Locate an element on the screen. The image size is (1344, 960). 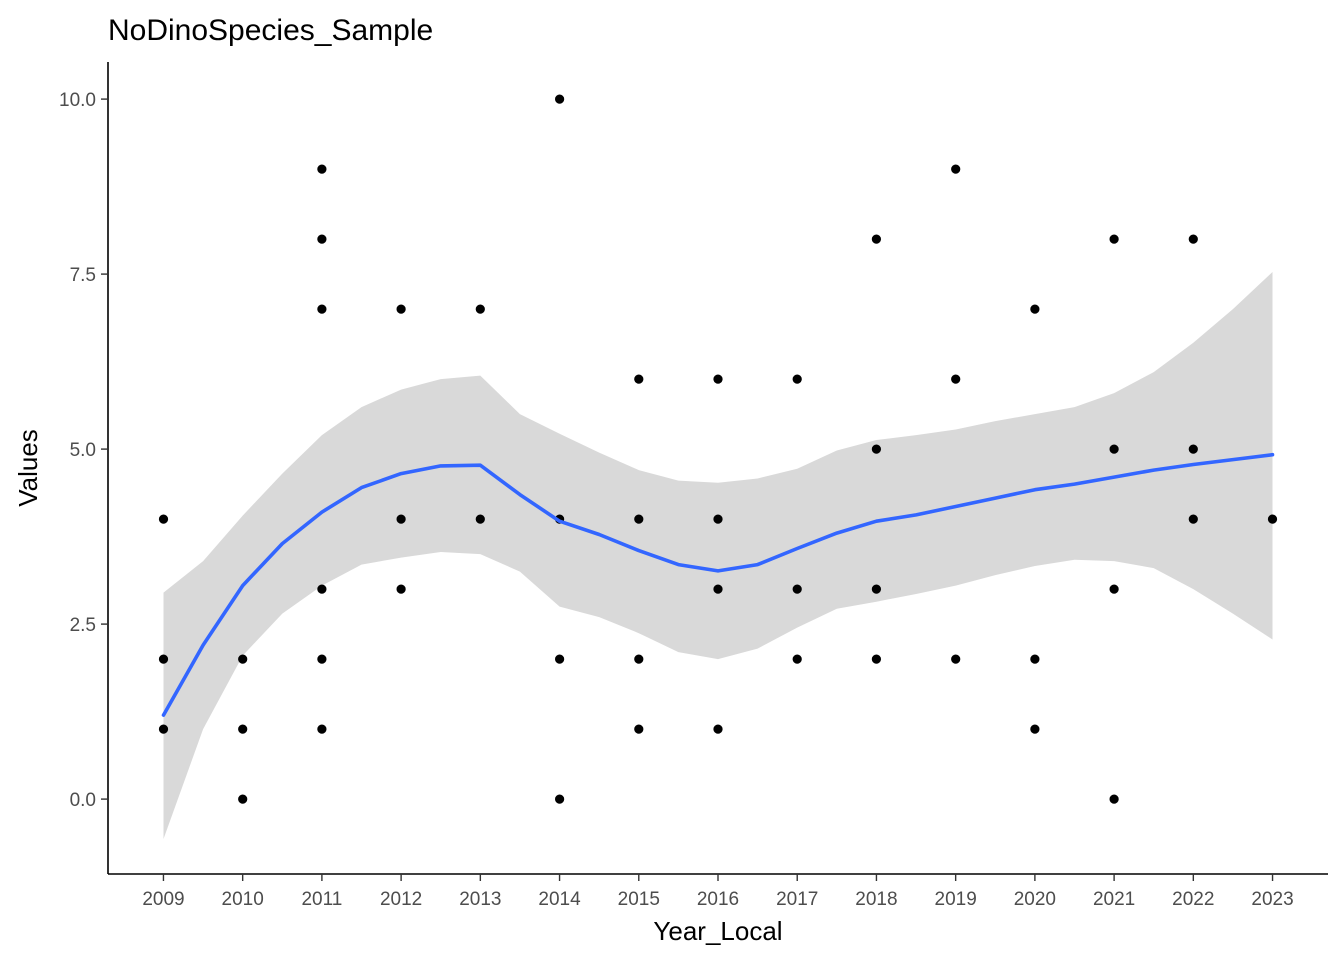
x-tick-label: 2014 is located at coordinates (559, 899).